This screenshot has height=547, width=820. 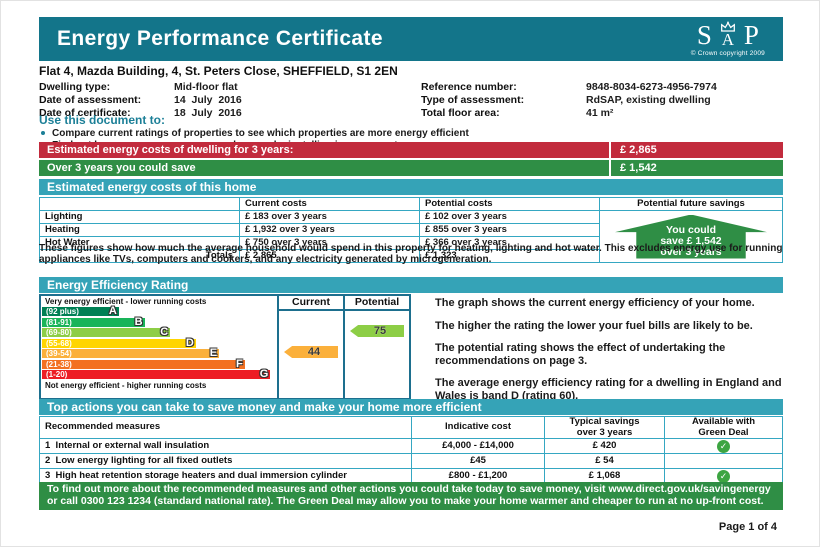 I want to click on page-title: Energy Performance Certificate, so click(x=220, y=38).